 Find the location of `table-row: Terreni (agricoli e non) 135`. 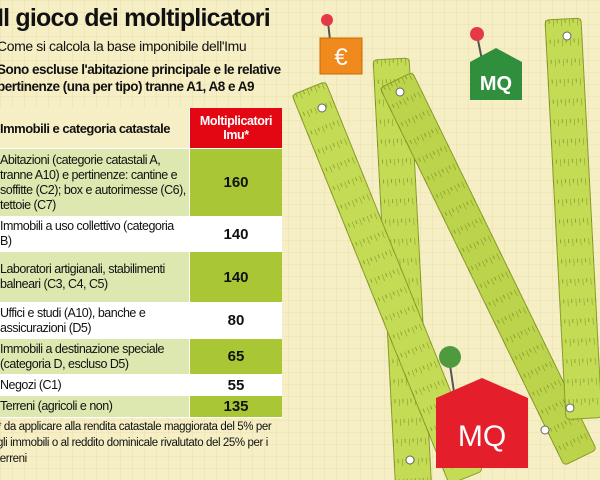

table-row: Terreni (agricoli e non) 135 is located at coordinates (141, 407).